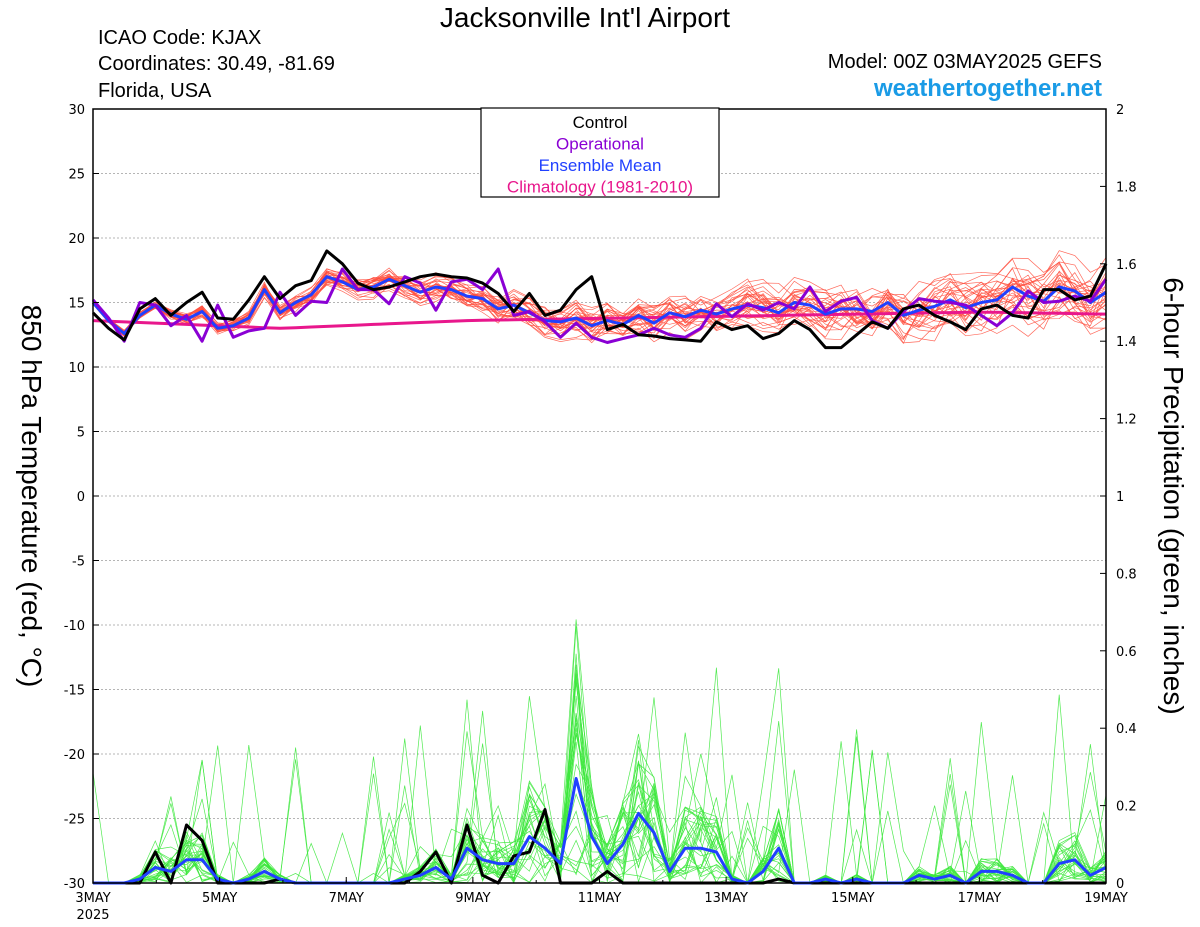 The width and height of the screenshot is (1200, 927). I want to click on legend-entry: Operational, so click(600, 144).